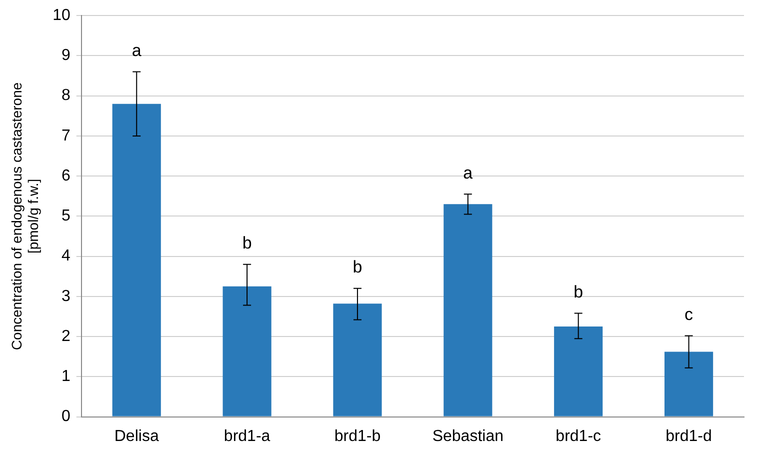 Image resolution: width=764 pixels, height=456 pixels. Describe the element at coordinates (247, 436) in the screenshot. I see `x-tick-label: brd1-a` at that location.